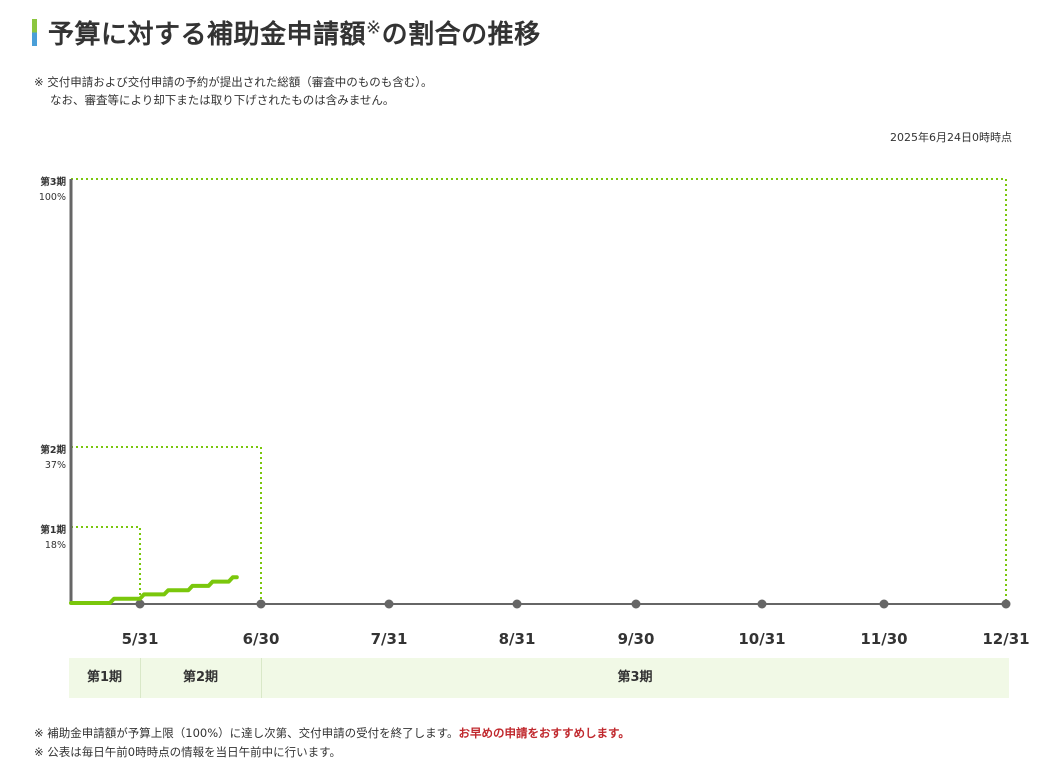  I want to click on threshold-value-label-1: 18%, so click(55, 545).